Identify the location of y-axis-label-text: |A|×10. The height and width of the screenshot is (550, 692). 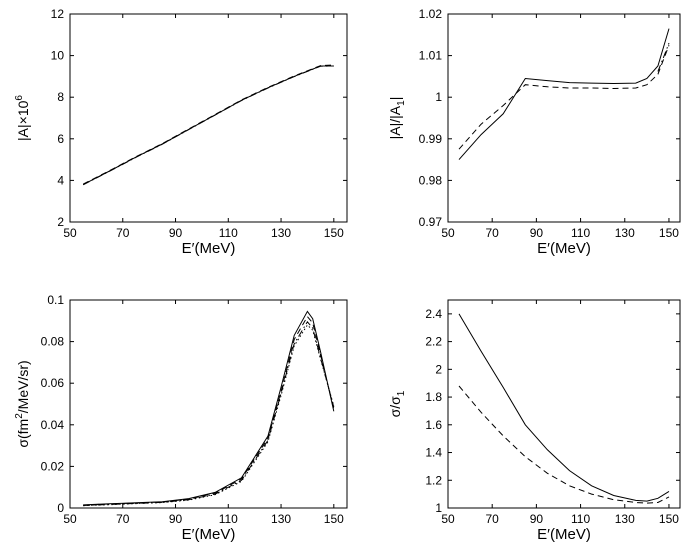
(23, 120).